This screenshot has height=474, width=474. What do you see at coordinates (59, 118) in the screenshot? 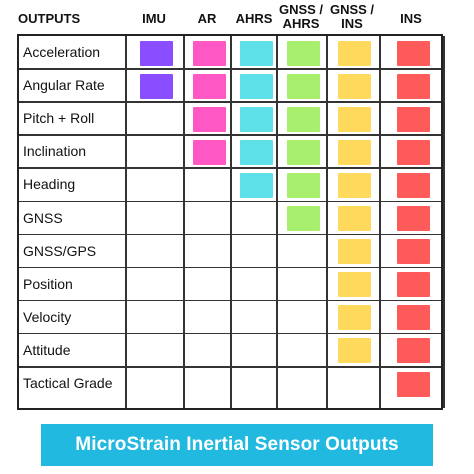
I see `row-label: Pitch + Roll` at bounding box center [59, 118].